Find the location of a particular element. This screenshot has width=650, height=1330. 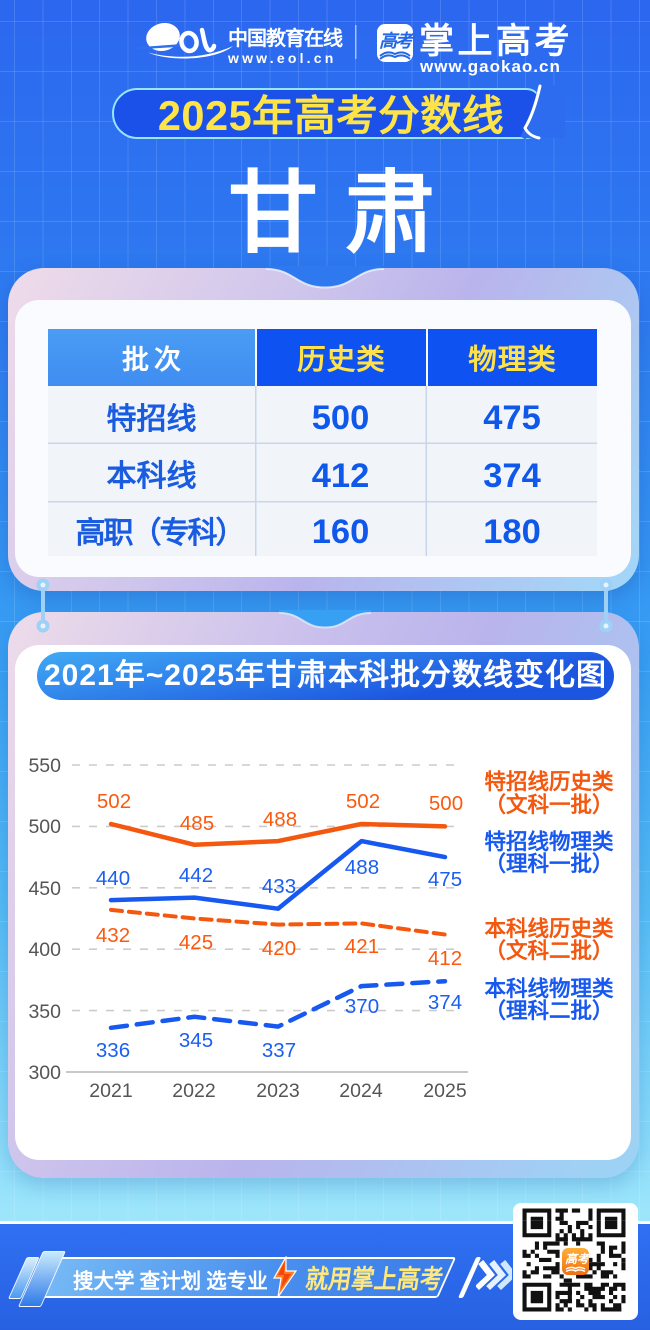

svg-text: 掌上高考 is located at coordinates (496, 41).